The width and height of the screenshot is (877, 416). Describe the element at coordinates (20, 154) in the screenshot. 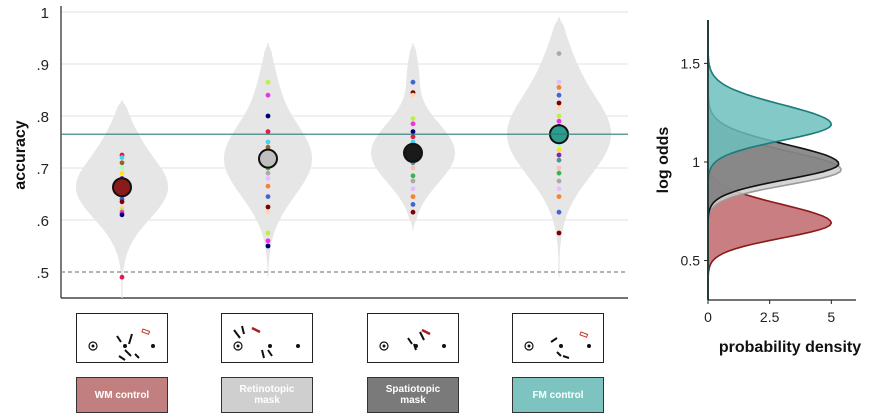

I see `y-axis-label: accuracy` at that location.